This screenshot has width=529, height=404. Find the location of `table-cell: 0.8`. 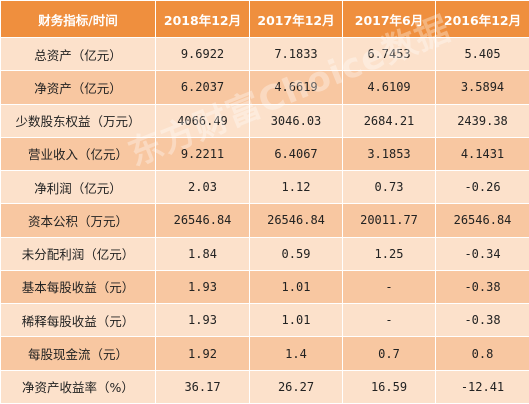

table-cell: 0.8 is located at coordinates (482, 353).